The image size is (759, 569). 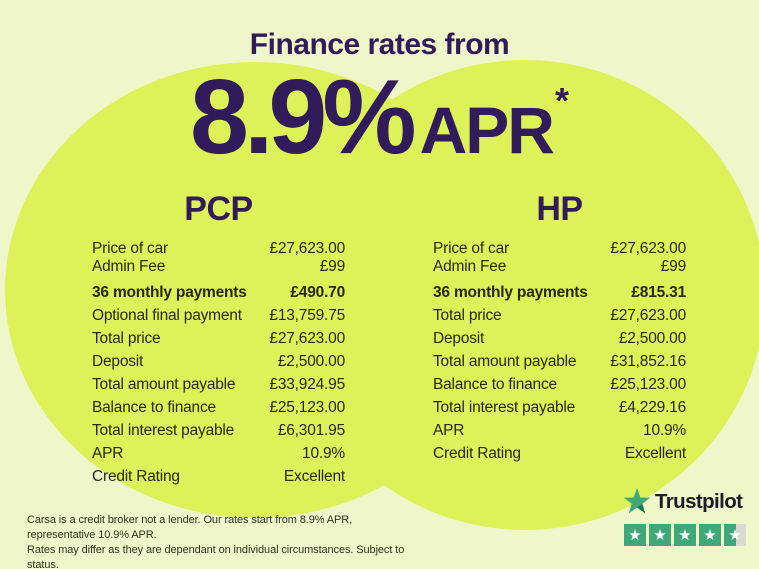 I want to click on table-row: Total interest payable £4,229.16, so click(x=559, y=408).